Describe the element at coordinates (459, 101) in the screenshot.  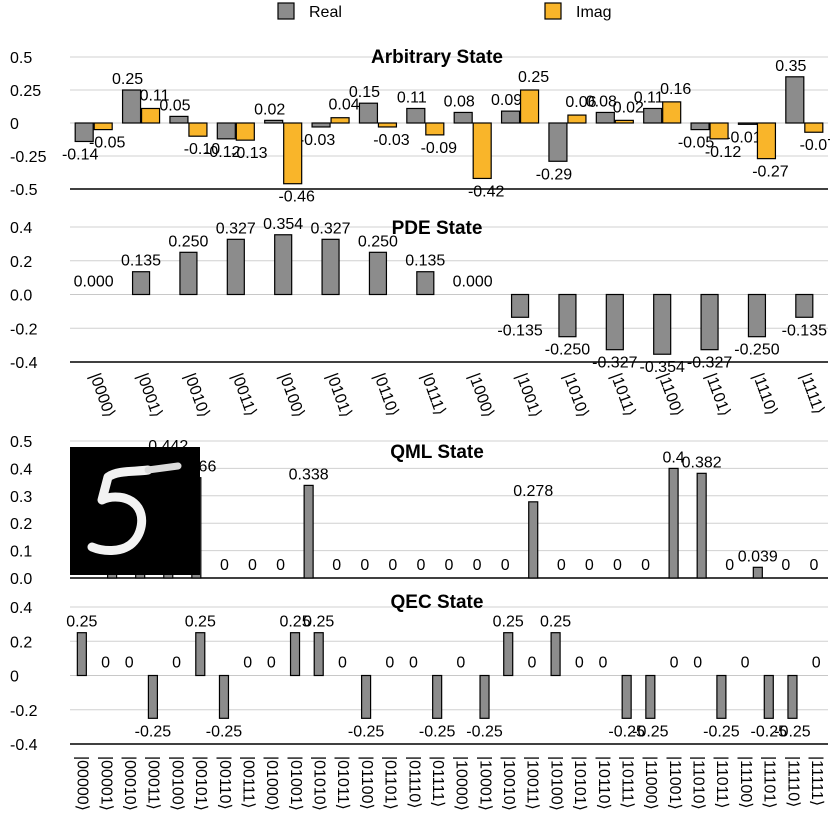
I see `data-label: 0.08` at that location.